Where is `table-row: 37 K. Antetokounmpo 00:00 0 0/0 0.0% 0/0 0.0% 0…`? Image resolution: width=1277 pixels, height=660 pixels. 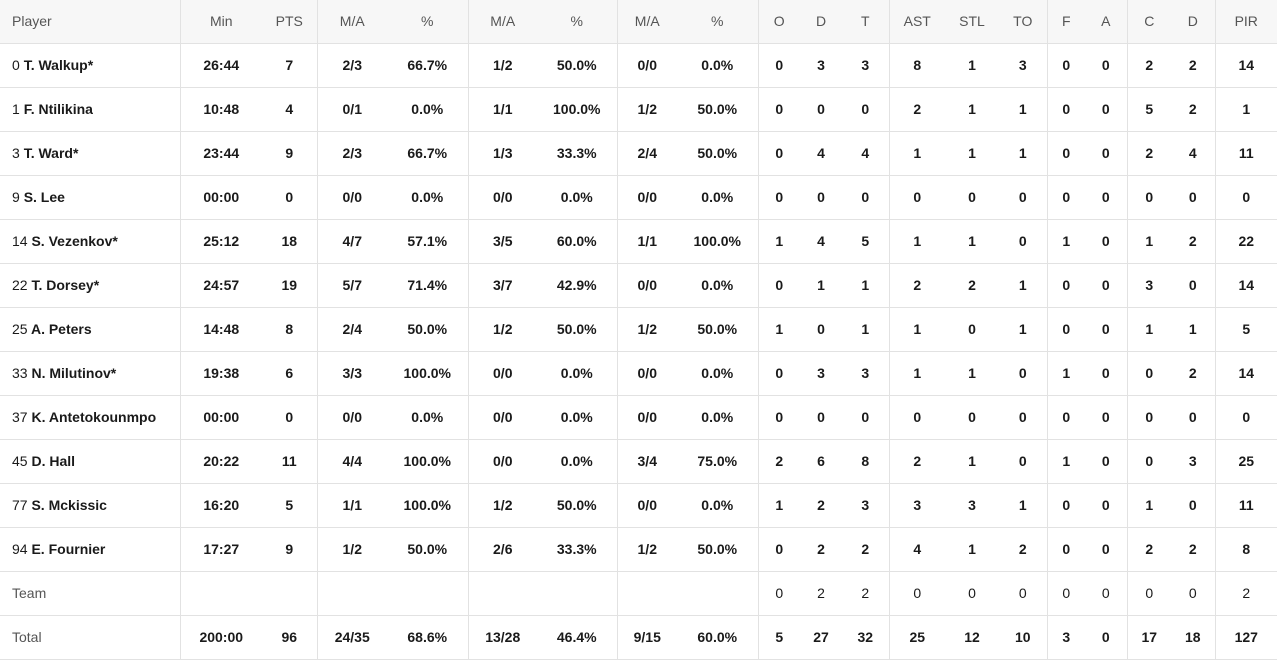
table-row: 37 K. Antetokounmpo 00:00 0 0/0 0.0% 0/0 0.0% 0… is located at coordinates (638, 417).